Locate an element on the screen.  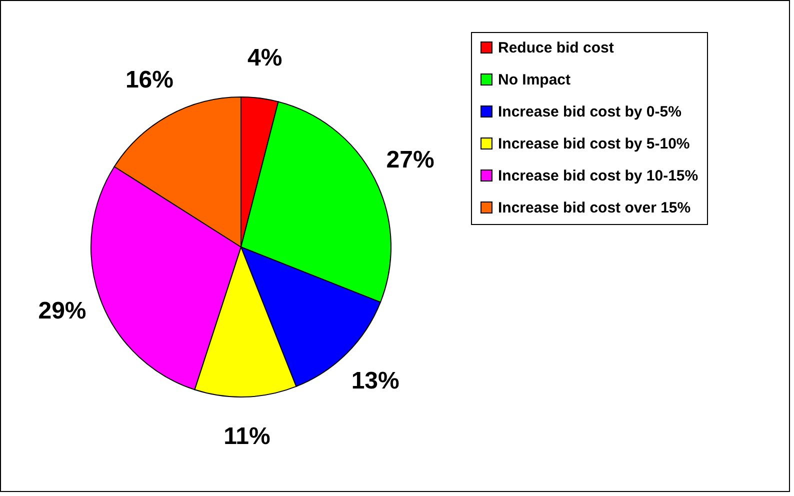
legend-label: Increase bid cost by 5-10% is located at coordinates (594, 144).